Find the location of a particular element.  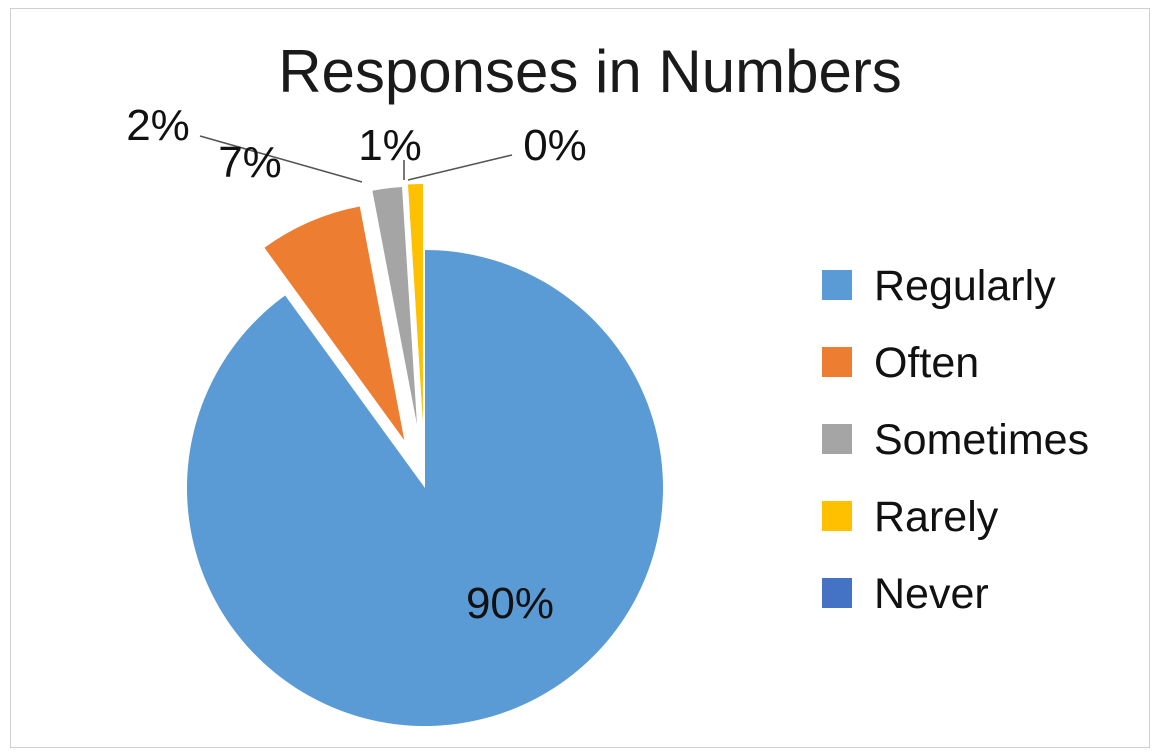

data-label-never: 0% is located at coordinates (555, 145).